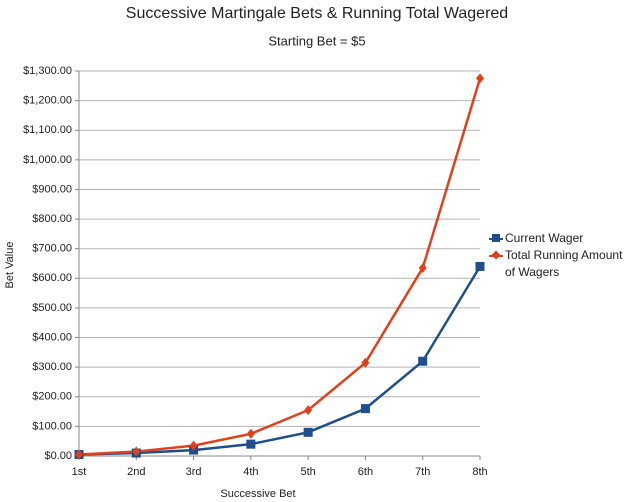 Image resolution: width=634 pixels, height=502 pixels. Describe the element at coordinates (307, 472) in the screenshot. I see `x-tick-label: 5th` at that location.